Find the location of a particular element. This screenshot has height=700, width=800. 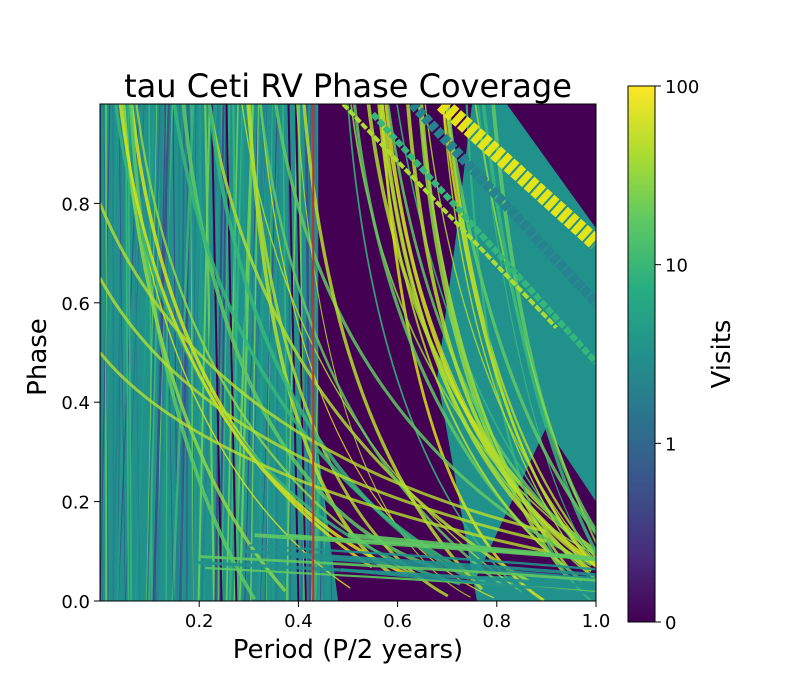

colorbar-tick-label: 100 is located at coordinates (682, 87).